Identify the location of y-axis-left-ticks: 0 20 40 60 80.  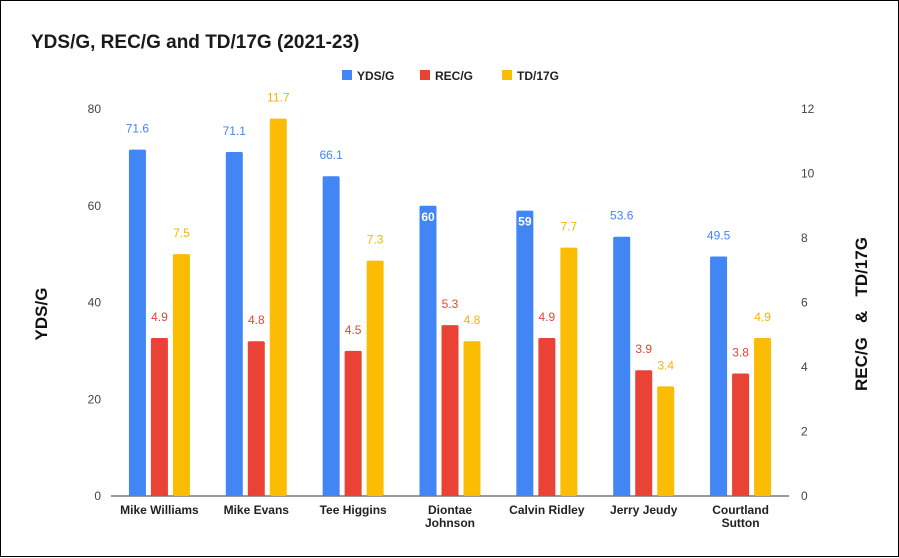
(95, 302).